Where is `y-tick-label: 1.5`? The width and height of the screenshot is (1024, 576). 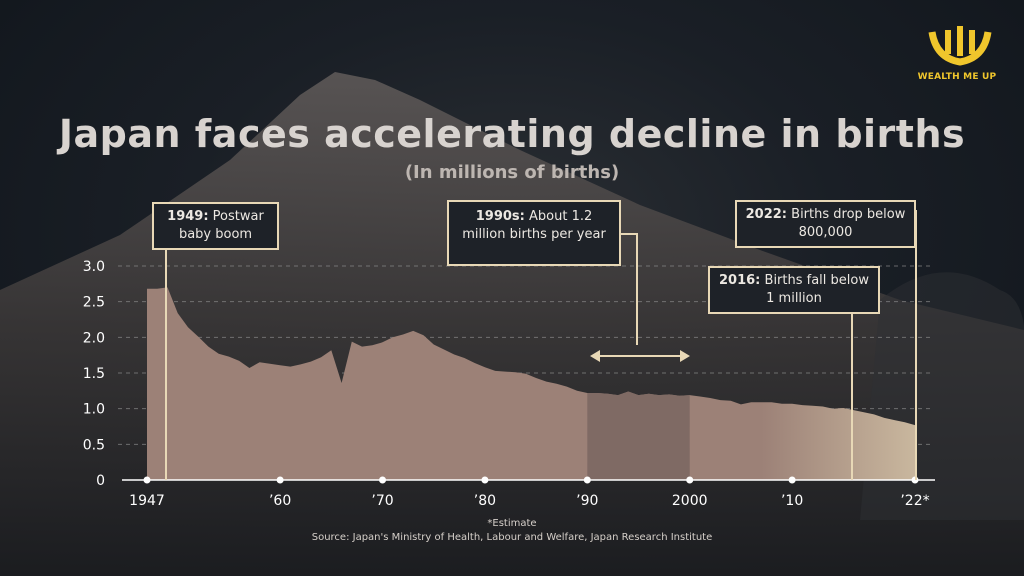
y-tick-label: 1.5 is located at coordinates (94, 374).